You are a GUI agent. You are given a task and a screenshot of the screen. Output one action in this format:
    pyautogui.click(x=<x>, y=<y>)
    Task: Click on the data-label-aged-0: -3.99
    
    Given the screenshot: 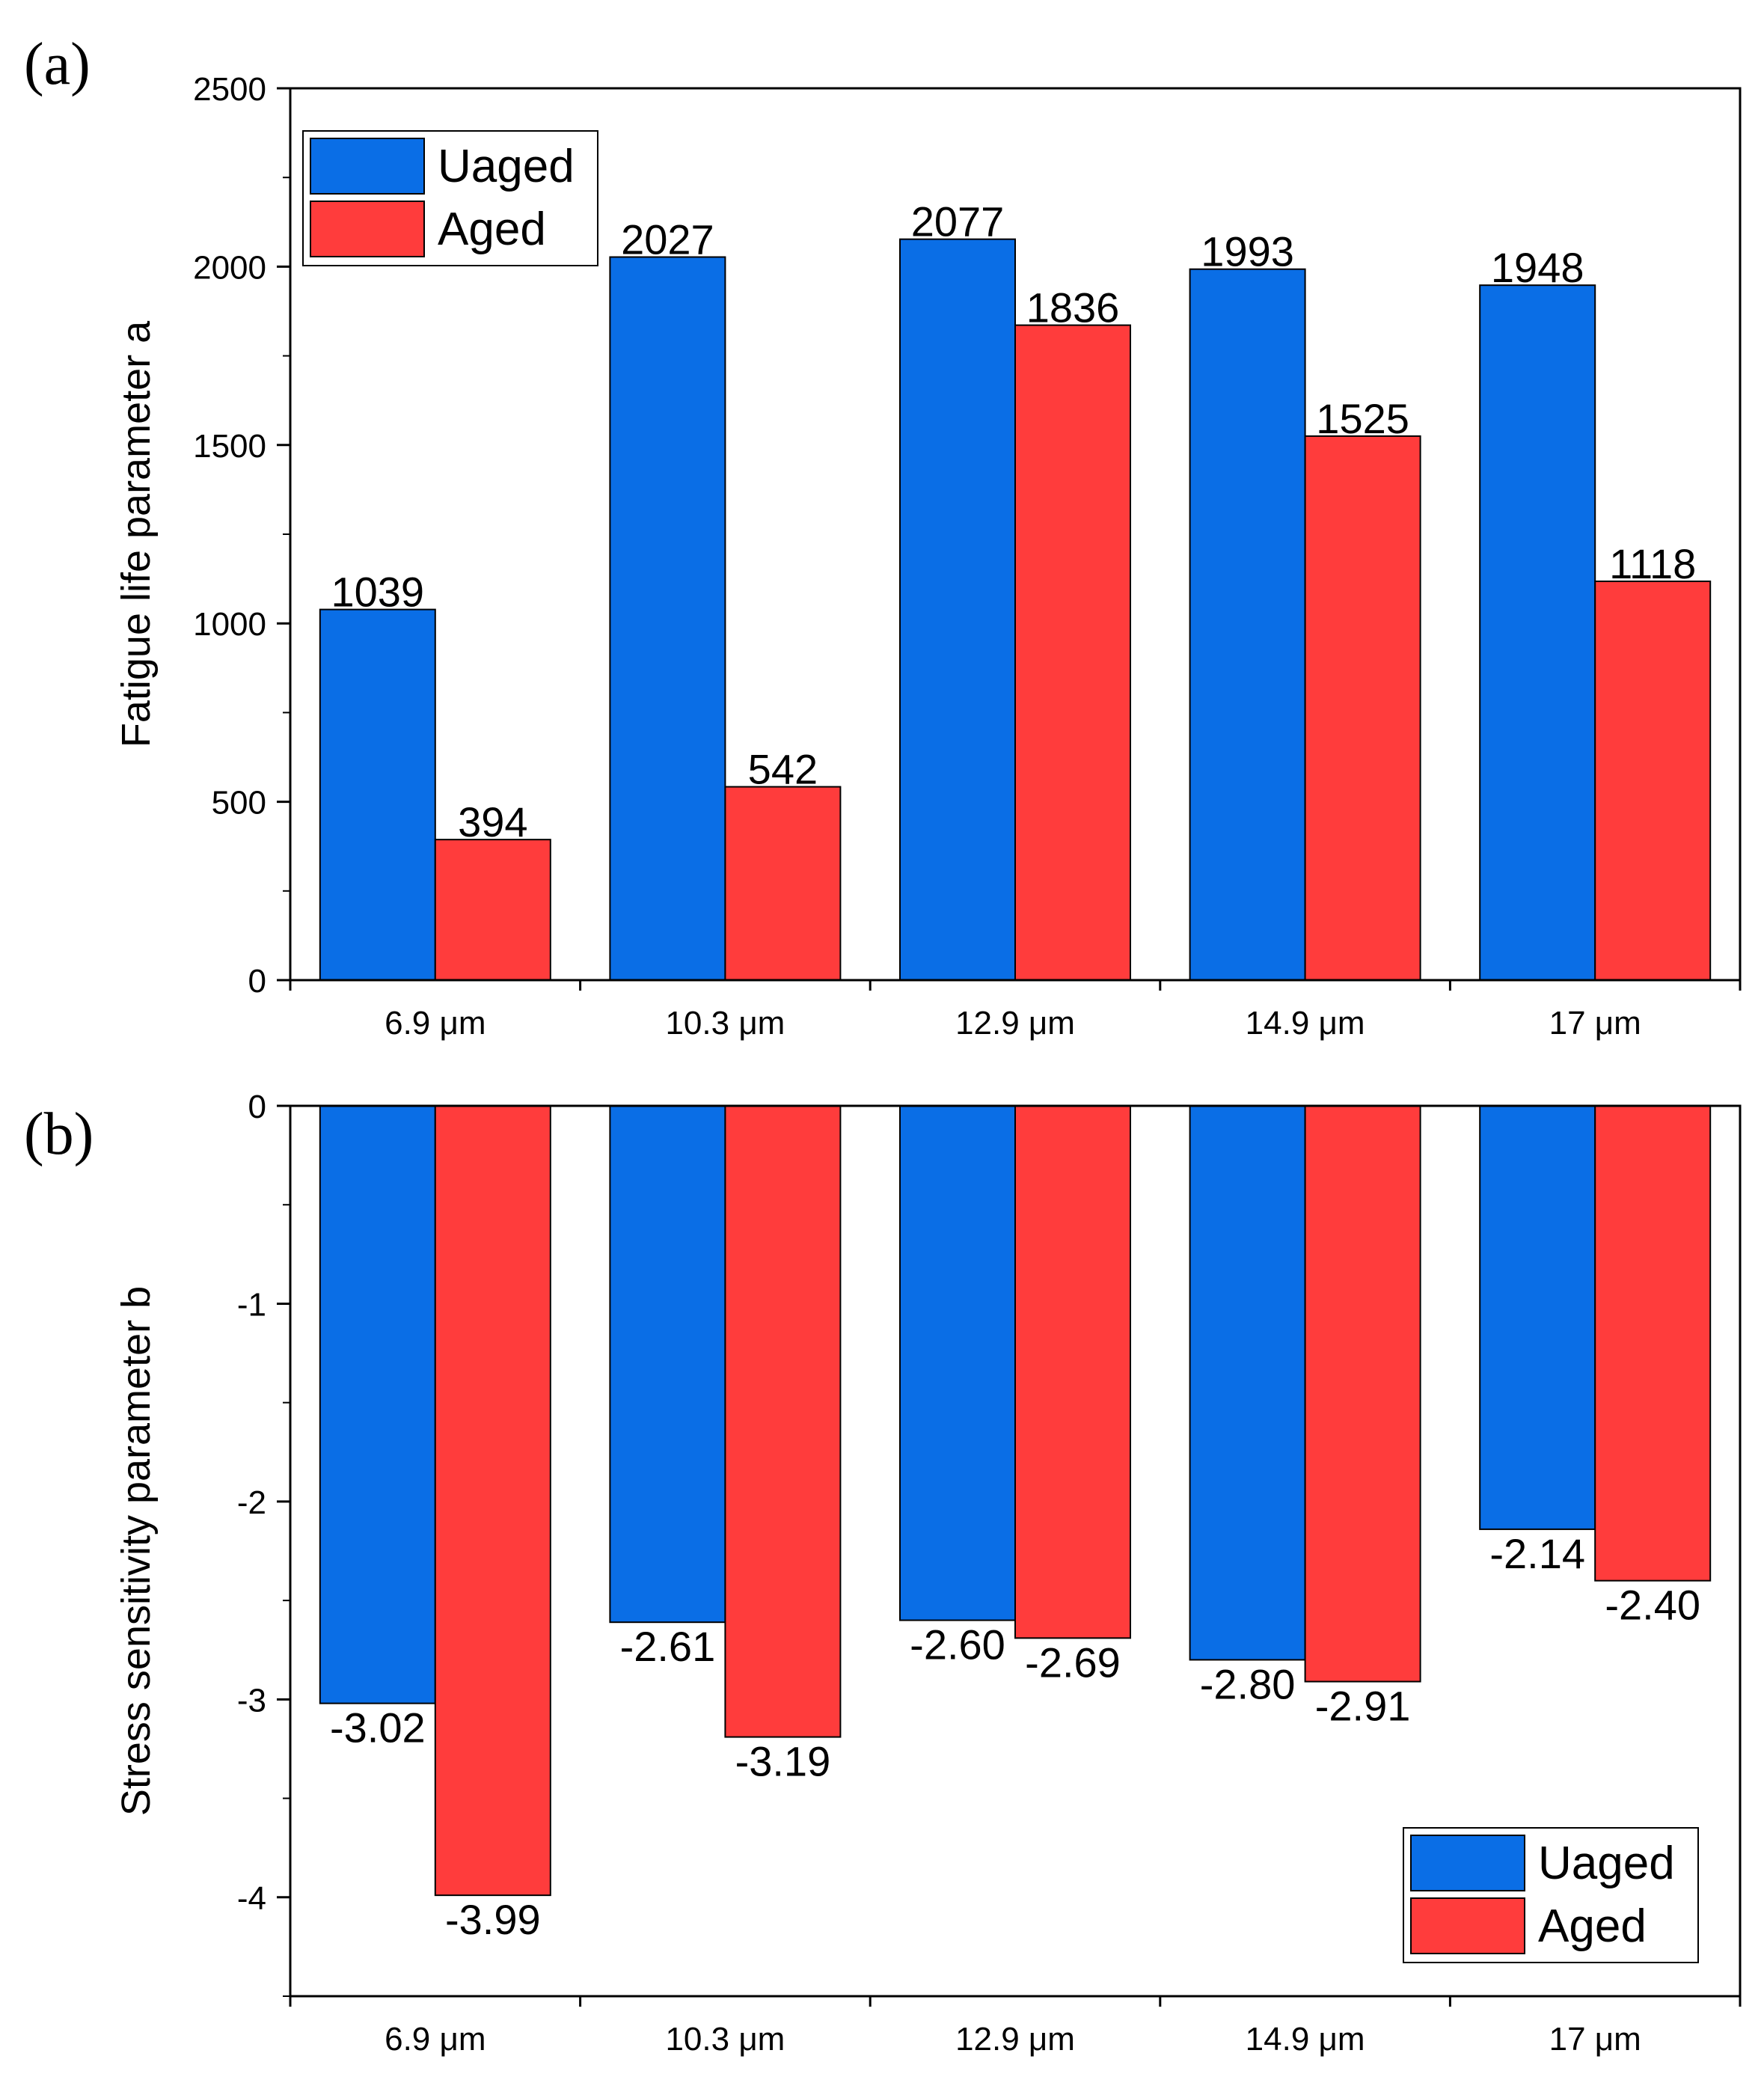 What is the action you would take?
    pyautogui.click(x=493, y=1919)
    